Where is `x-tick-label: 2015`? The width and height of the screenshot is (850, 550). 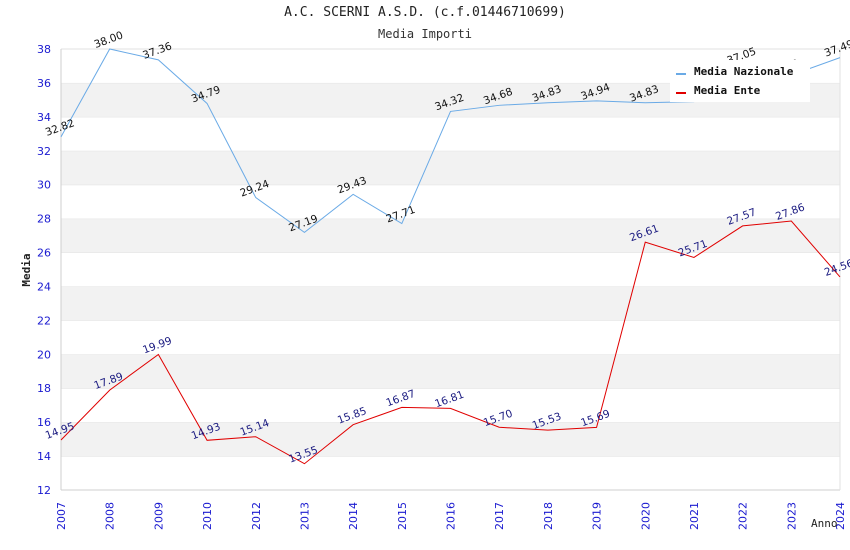
x-tick-label: 2015 is located at coordinates (402, 516).